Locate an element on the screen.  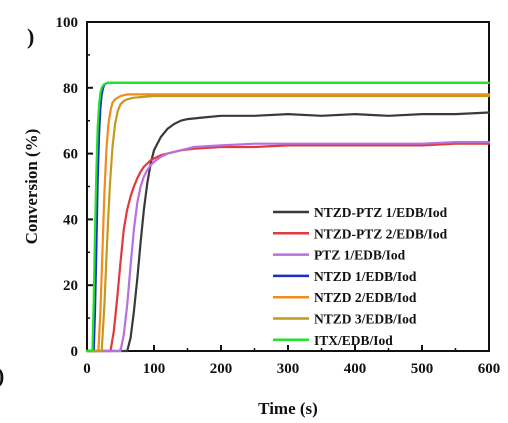
panel-mark-top: ) is located at coordinates (30, 36).